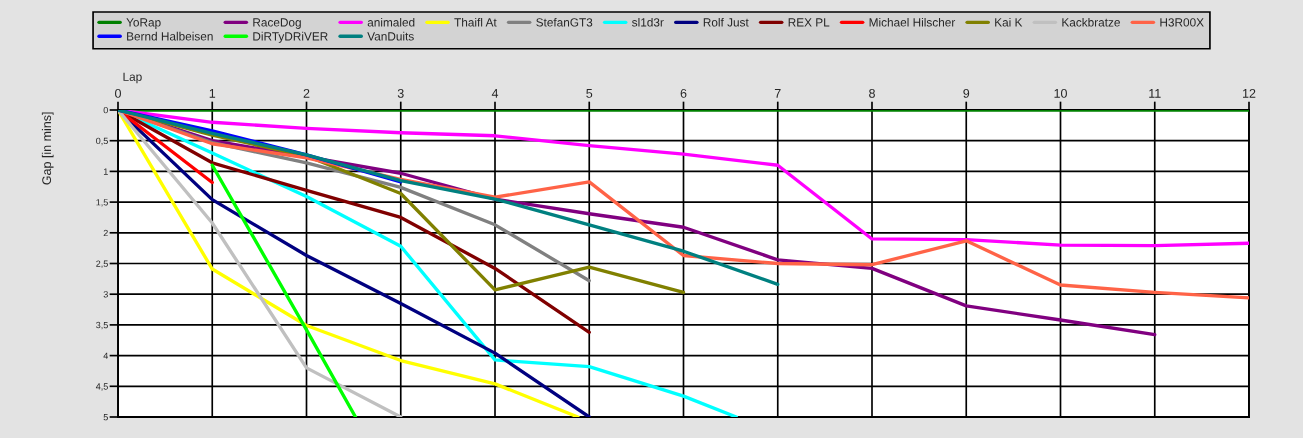 This screenshot has width=1303, height=438. What do you see at coordinates (777, 93) in the screenshot?
I see `x-tick-label: 7` at bounding box center [777, 93].